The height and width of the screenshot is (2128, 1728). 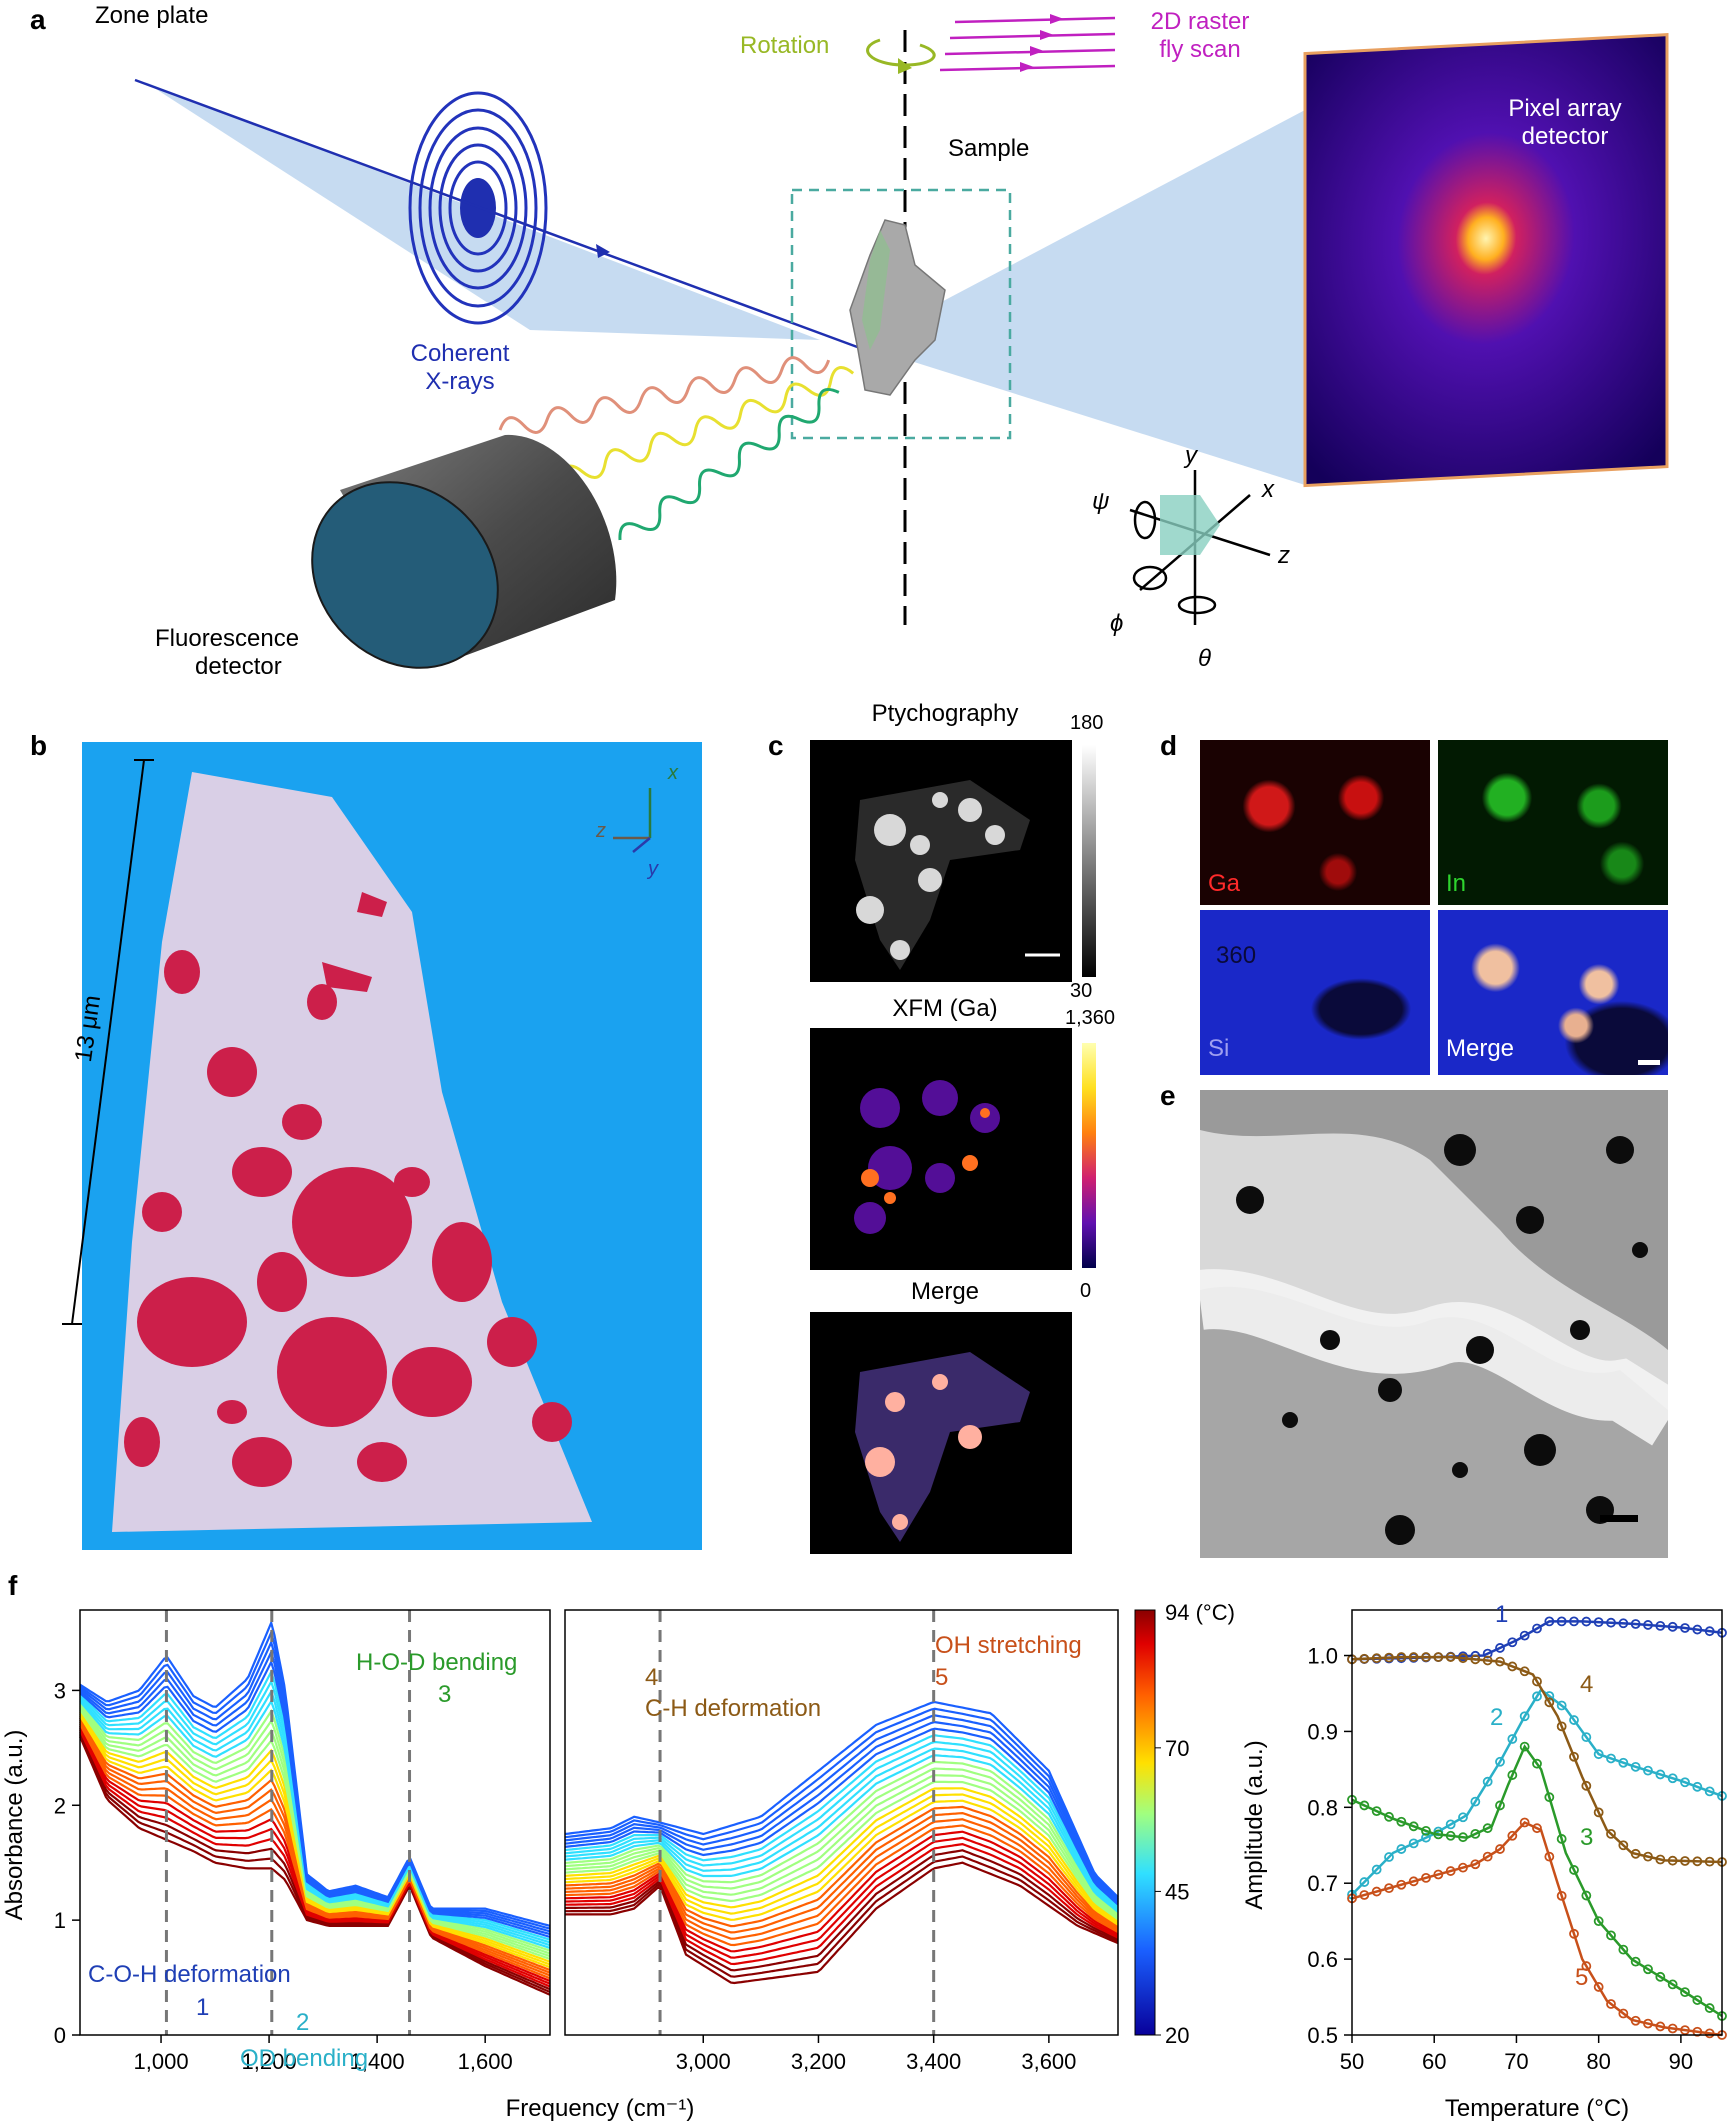 What do you see at coordinates (632, 820) in the screenshot?
I see `orientation-axes-icon` at bounding box center [632, 820].